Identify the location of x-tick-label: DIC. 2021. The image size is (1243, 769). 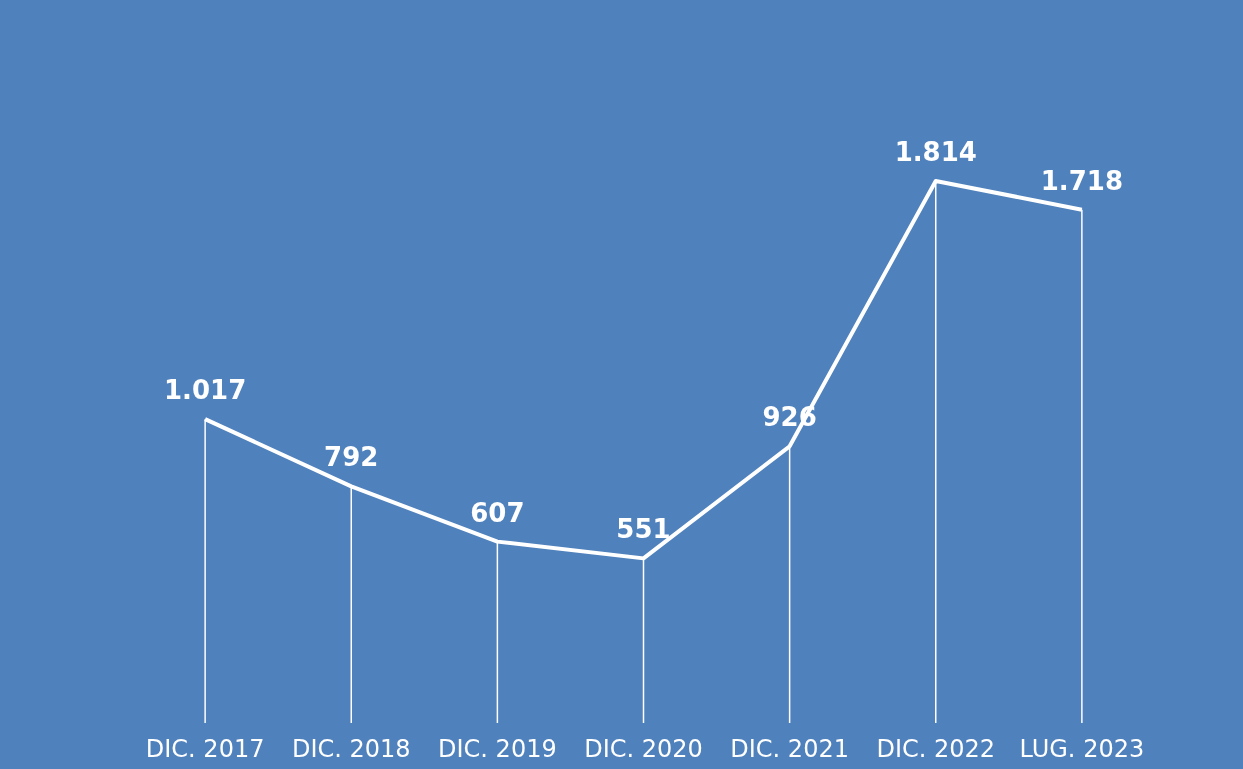
(789, 748).